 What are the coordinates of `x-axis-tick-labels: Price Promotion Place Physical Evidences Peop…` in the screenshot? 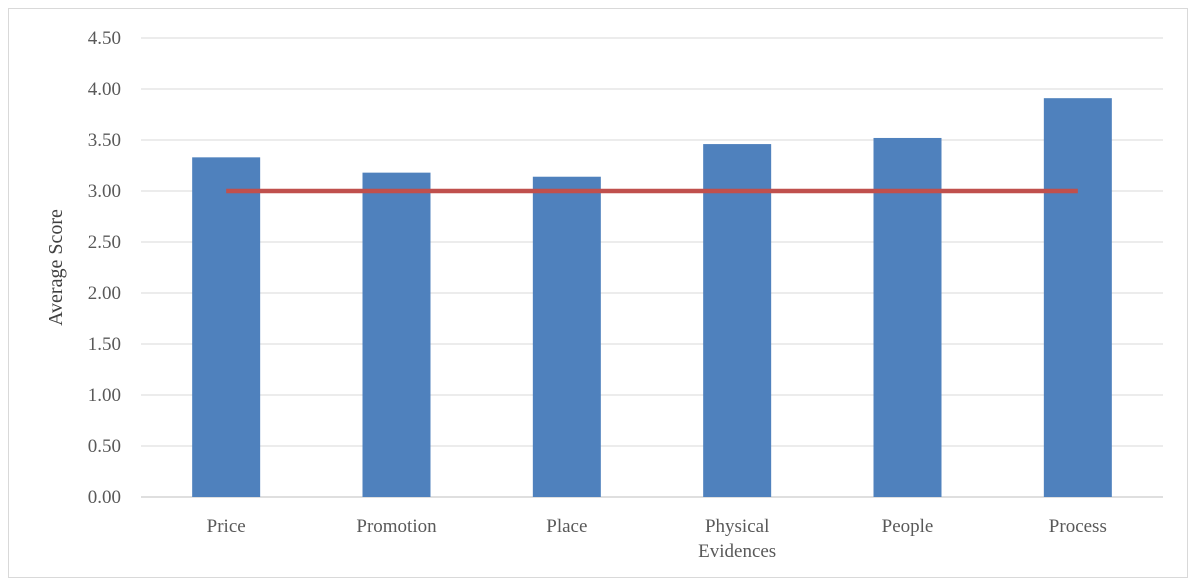 It's located at (657, 539).